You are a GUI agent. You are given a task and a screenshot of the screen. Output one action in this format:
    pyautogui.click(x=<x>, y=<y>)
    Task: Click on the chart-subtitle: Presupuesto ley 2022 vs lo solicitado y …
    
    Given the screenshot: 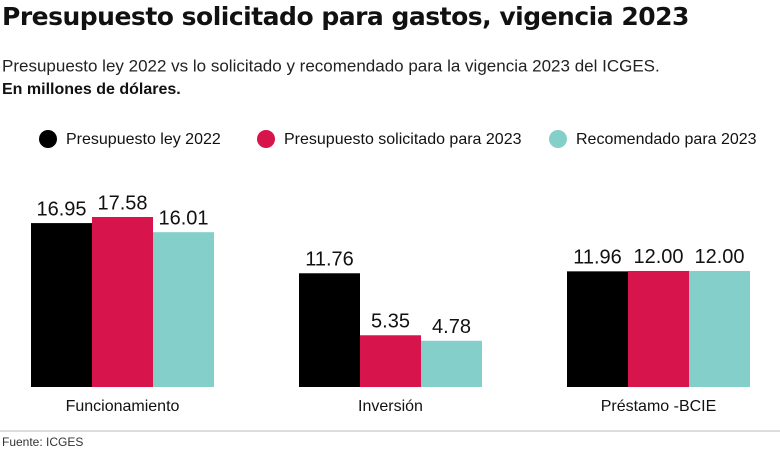 What is the action you would take?
    pyautogui.click(x=331, y=65)
    